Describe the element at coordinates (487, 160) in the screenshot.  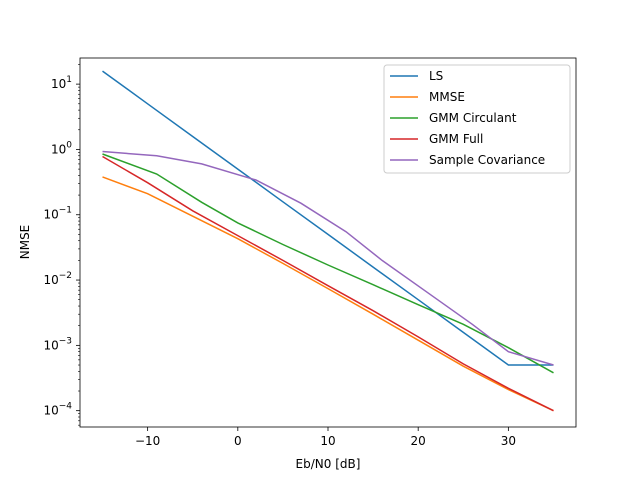
I see `legend-entry-4: Sample Covariance` at that location.